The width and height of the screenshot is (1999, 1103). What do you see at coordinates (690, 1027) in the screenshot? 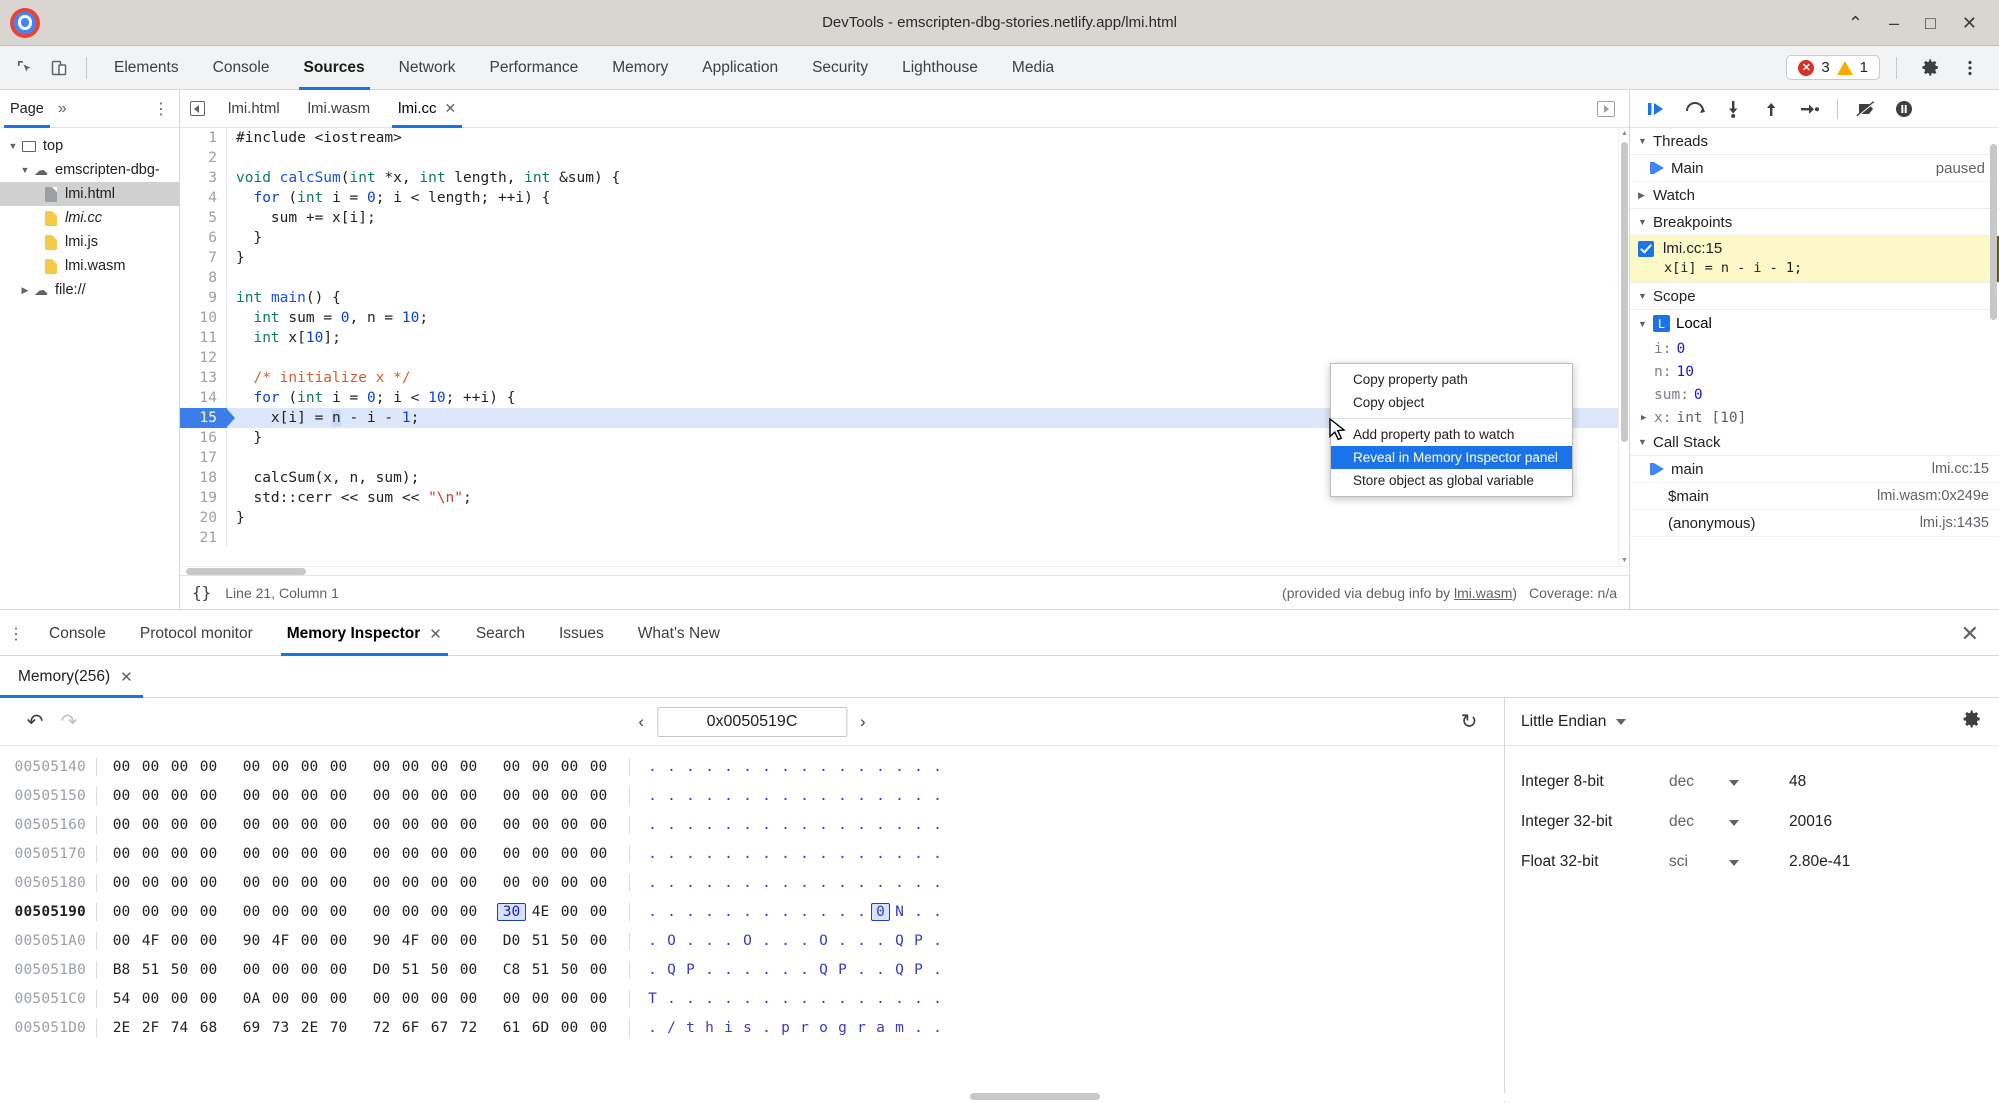
I see `ascii-char: t` at bounding box center [690, 1027].